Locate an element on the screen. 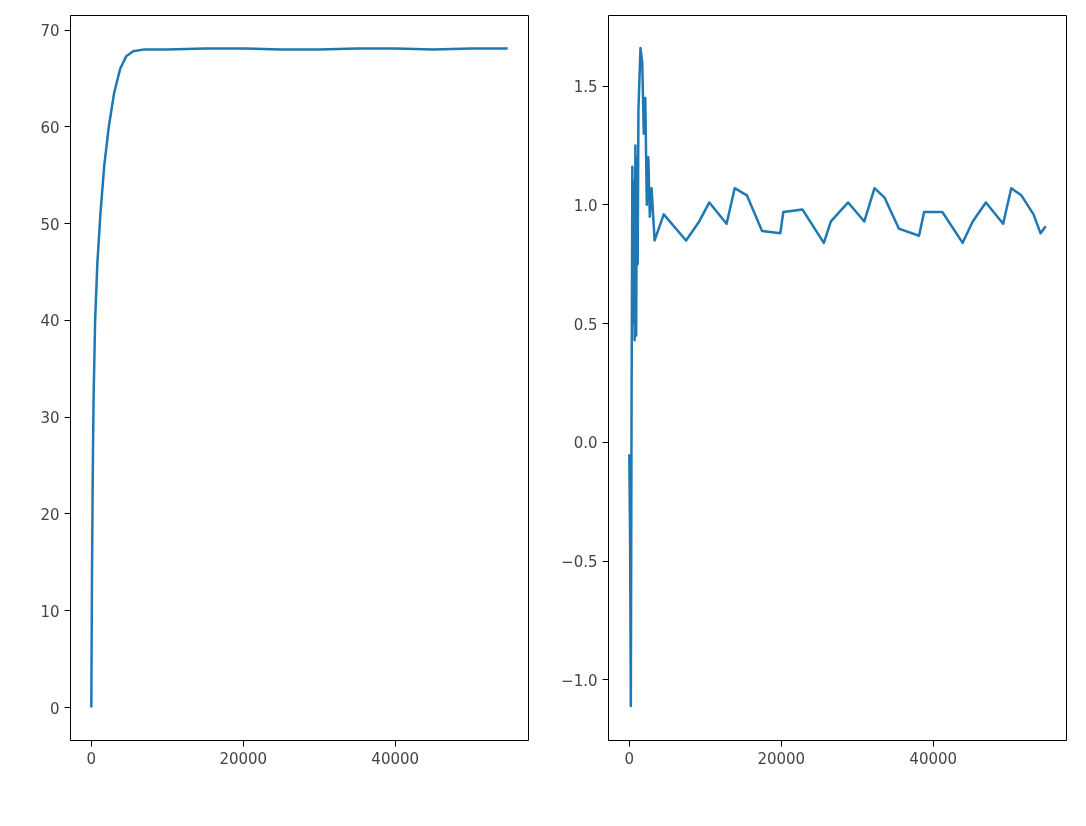 The image size is (1086, 826). y-tick-label: −0.5 is located at coordinates (579, 562).